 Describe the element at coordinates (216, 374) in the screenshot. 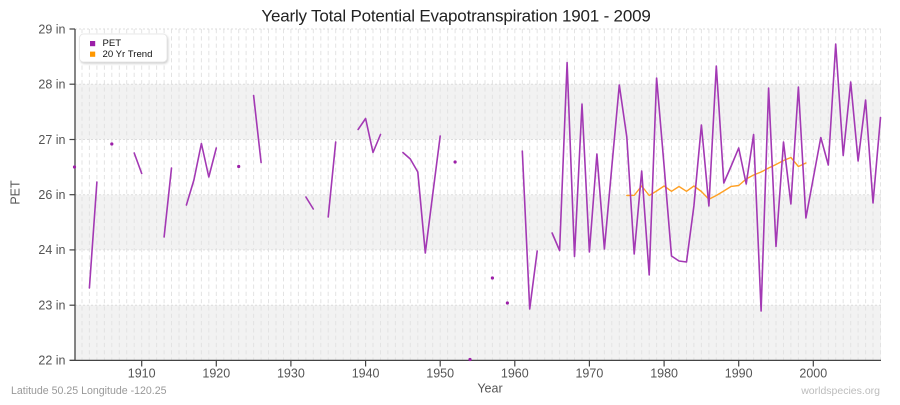

I see `svg-text: 1920` at that location.